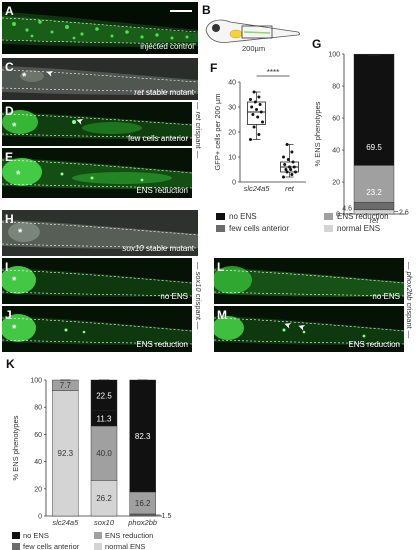  I want to click on swatch-no-ens, so click(220, 216).